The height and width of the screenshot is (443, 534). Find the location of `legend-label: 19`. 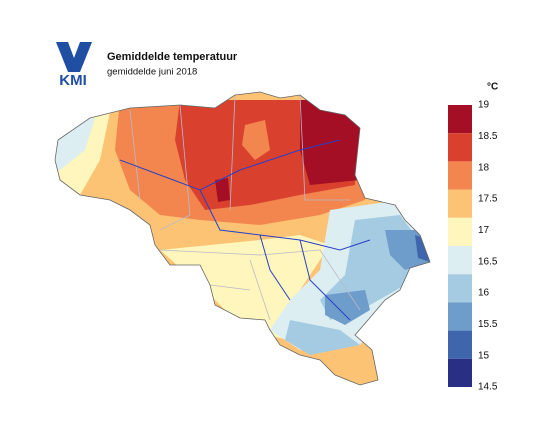

legend-label: 19 is located at coordinates (484, 105).